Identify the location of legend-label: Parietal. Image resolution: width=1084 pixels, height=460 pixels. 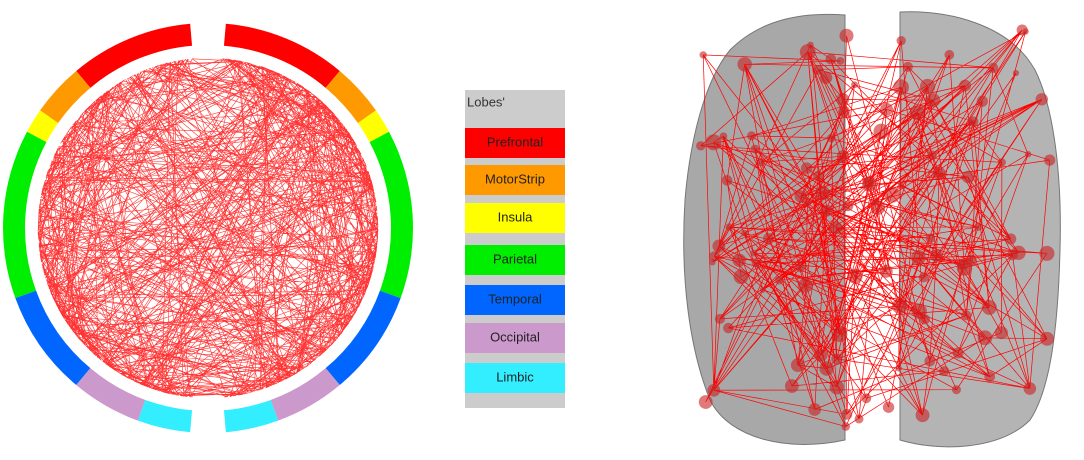
(515, 258).